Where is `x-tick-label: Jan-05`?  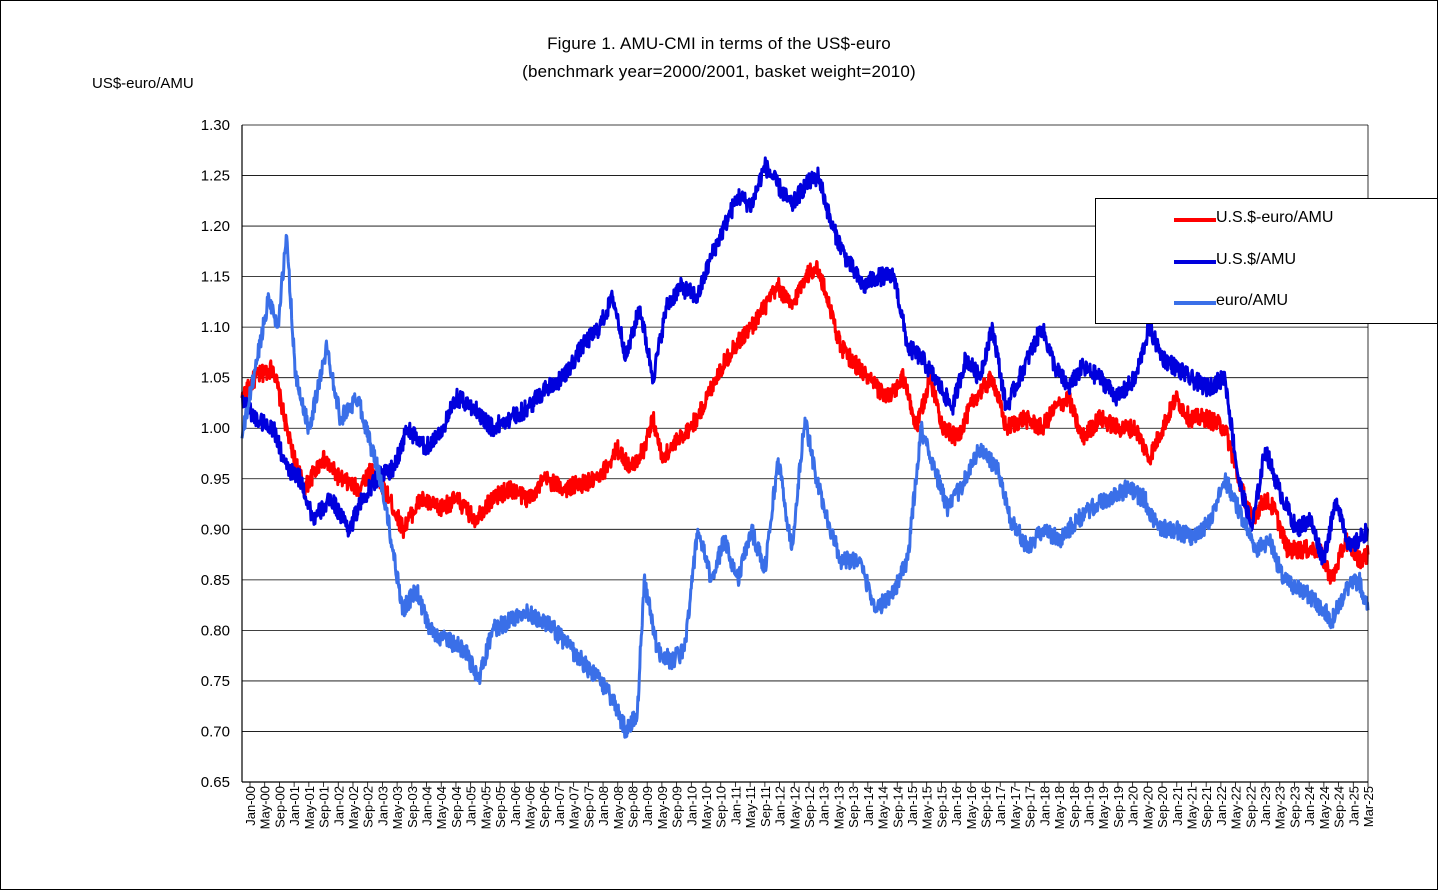
x-tick-label: Jan-05 is located at coordinates (471, 806).